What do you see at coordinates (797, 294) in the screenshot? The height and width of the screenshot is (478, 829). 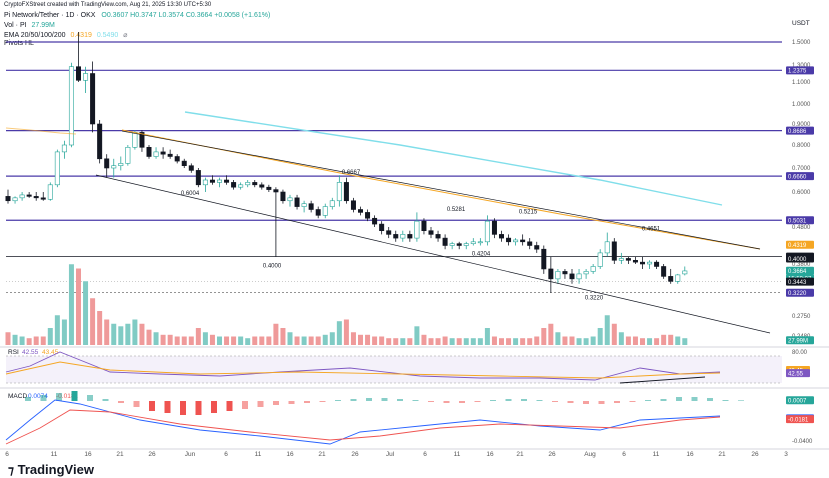 I see `price-badge-text: 0.3220` at bounding box center [797, 294].